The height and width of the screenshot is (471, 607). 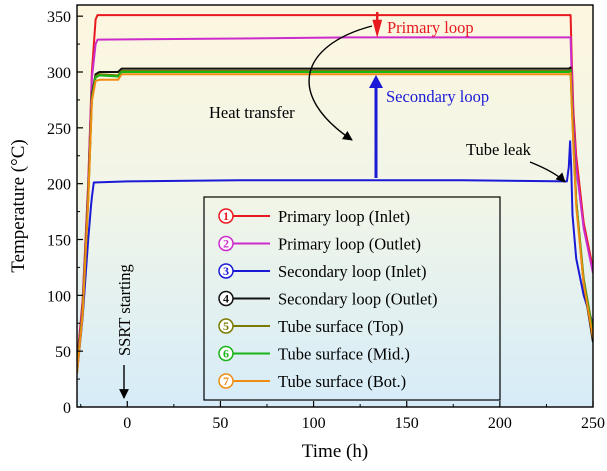 I want to click on ssrt-starting-label: SSRT starting, so click(x=124, y=310).